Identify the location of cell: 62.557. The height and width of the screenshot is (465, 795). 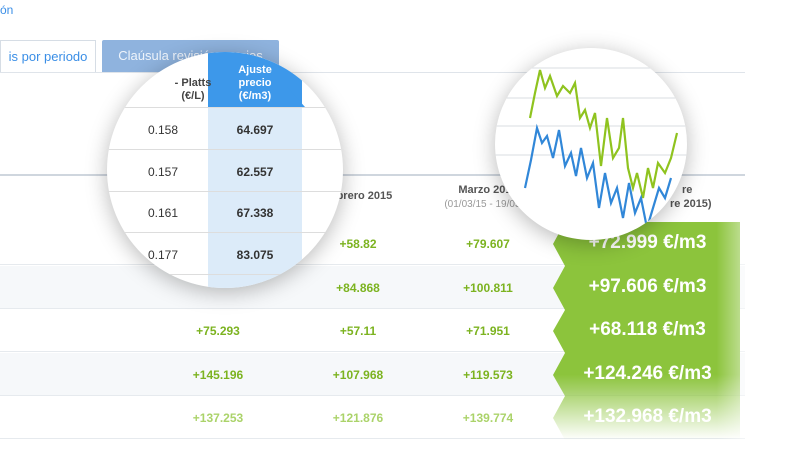
(255, 171).